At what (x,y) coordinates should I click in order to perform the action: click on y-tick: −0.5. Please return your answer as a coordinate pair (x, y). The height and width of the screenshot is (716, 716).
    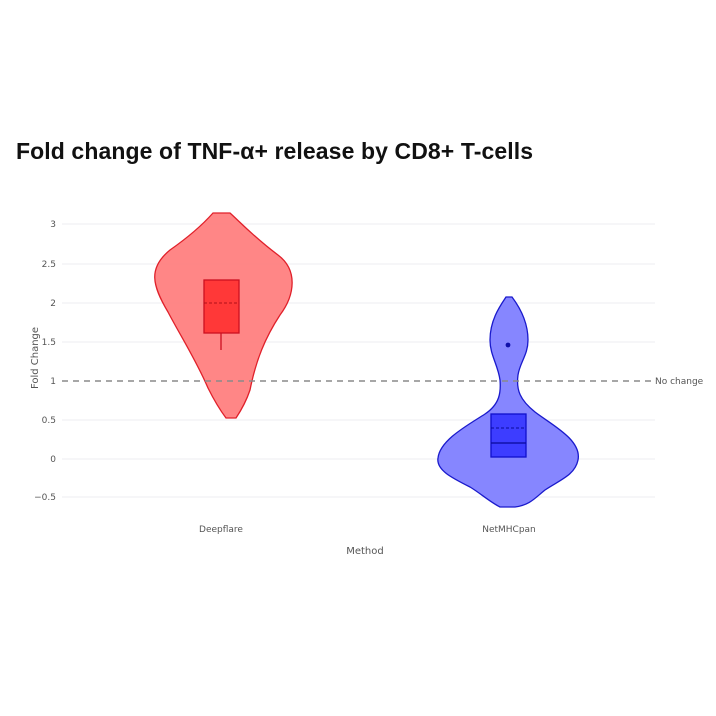
    Looking at the image, I should click on (45, 498).